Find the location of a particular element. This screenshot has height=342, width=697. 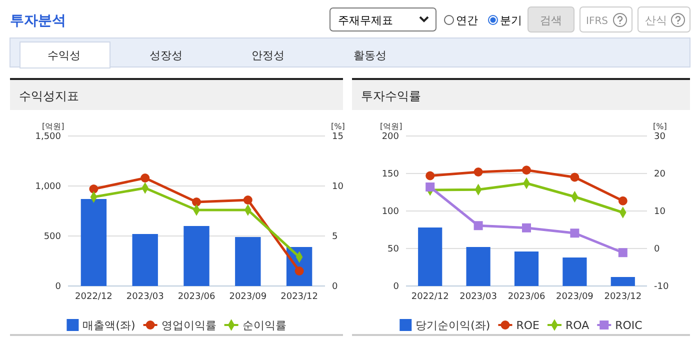

y2-tick-label: 5 is located at coordinates (335, 237).